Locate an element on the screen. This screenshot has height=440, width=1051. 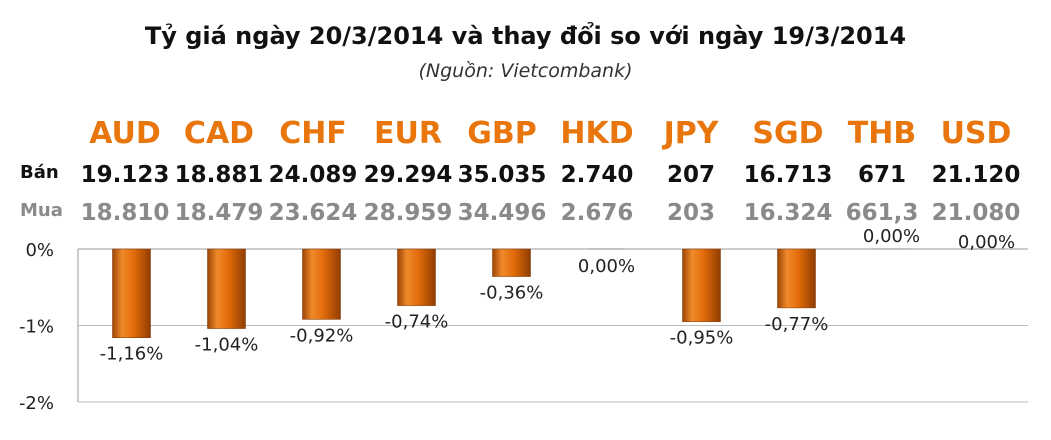
bar-gbp is located at coordinates (511, 262).